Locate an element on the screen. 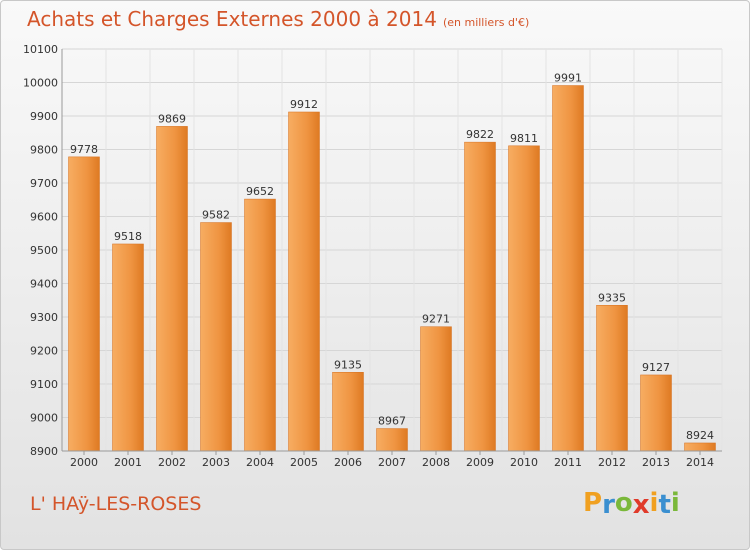  y-tick-label: 9200 is located at coordinates (44, 351).